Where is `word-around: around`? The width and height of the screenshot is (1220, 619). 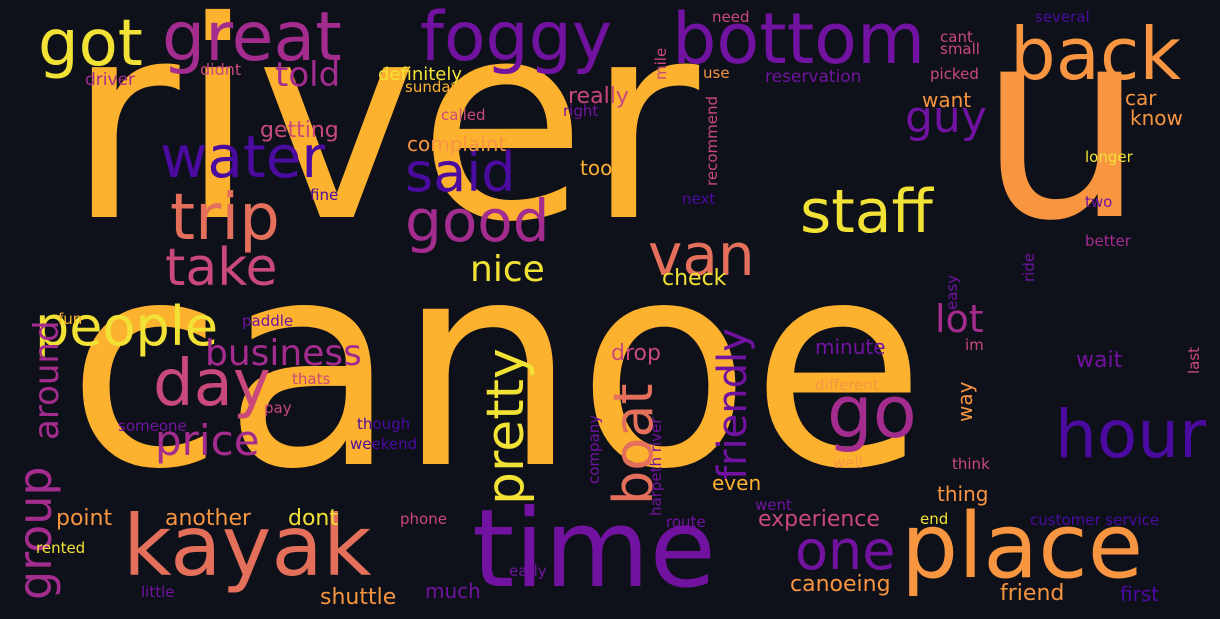 word-around: around is located at coordinates (47, 380).